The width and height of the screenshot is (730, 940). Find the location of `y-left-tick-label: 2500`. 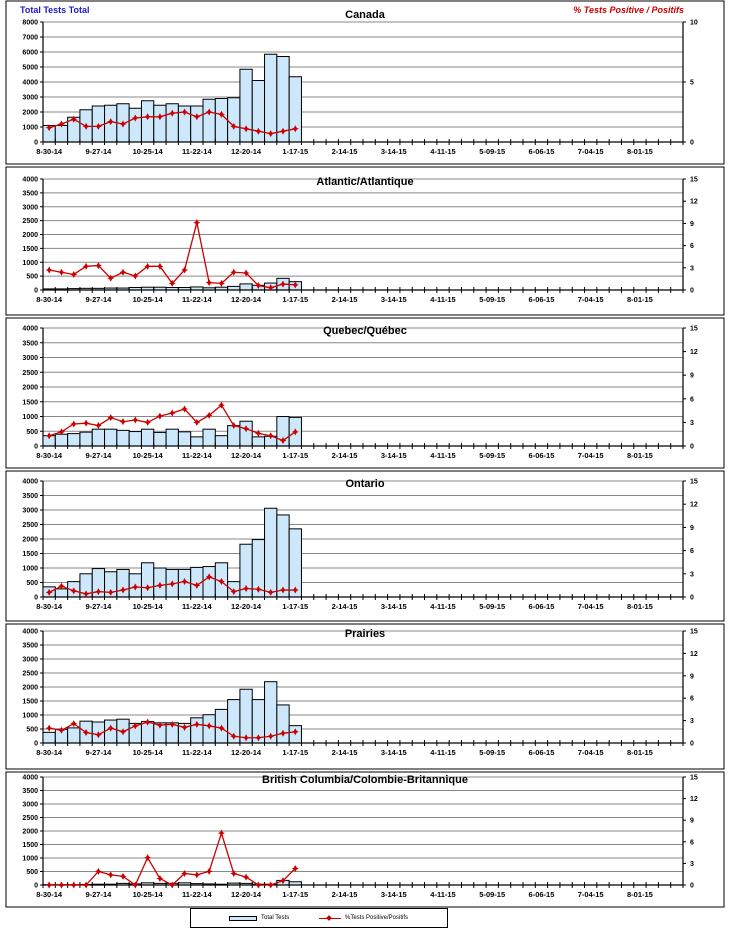

y-left-tick-label: 2500 is located at coordinates (30, 373).